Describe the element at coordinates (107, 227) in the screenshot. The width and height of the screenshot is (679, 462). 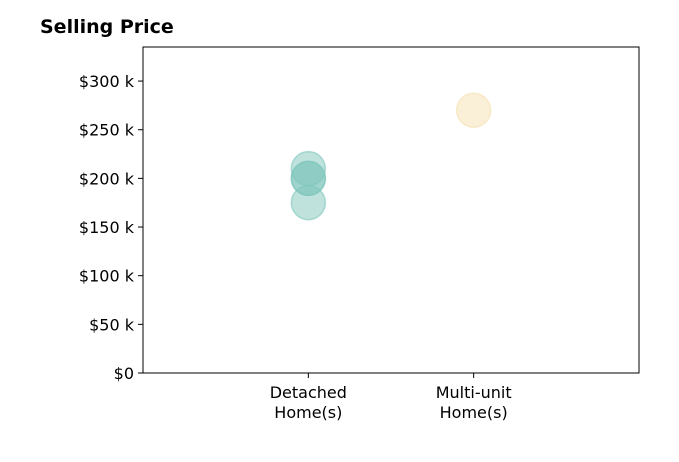
I see `y-tick-label: $150 k` at that location.